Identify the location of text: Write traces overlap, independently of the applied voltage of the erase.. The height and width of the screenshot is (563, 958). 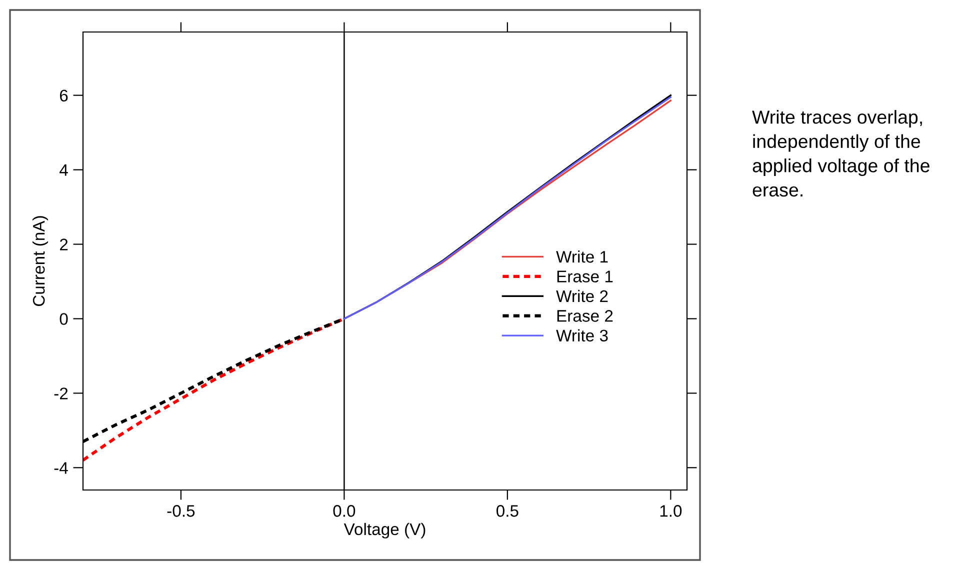
(841, 153).